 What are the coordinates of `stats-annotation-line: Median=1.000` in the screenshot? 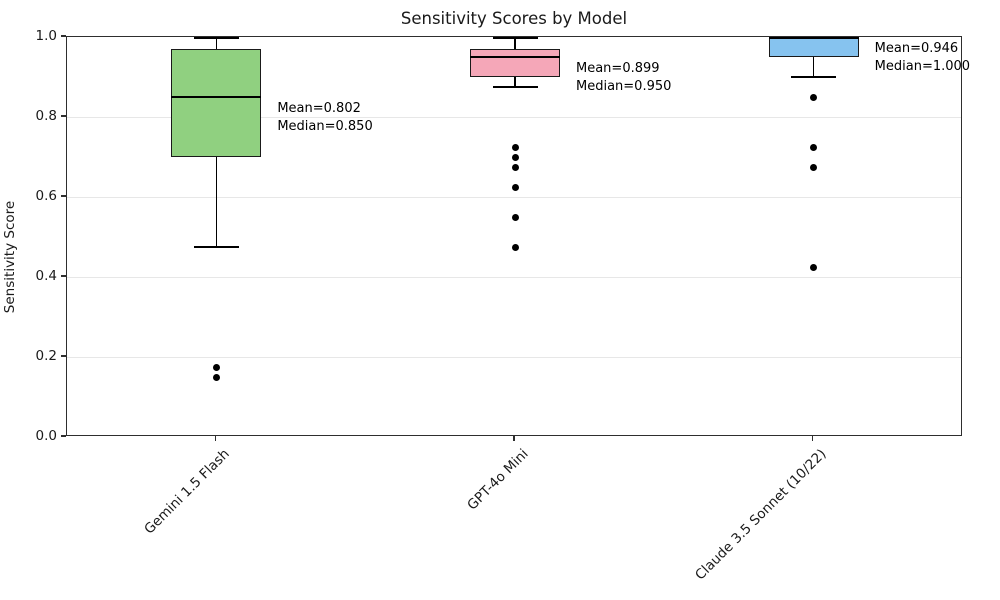 It's located at (922, 66).